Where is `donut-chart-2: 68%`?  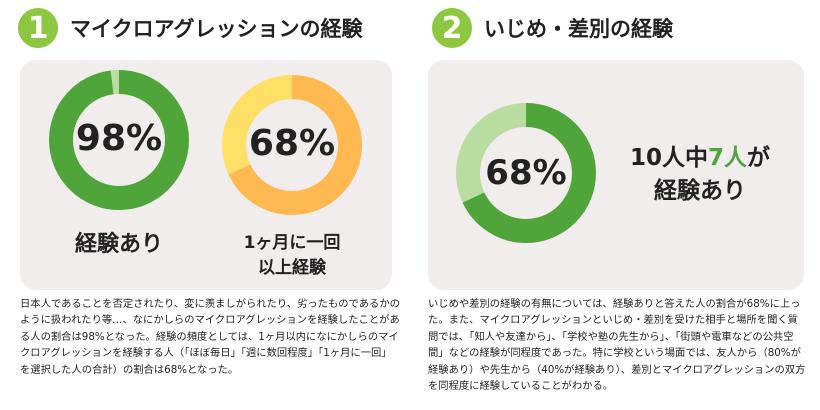 donut-chart-2: 68% is located at coordinates (292, 145).